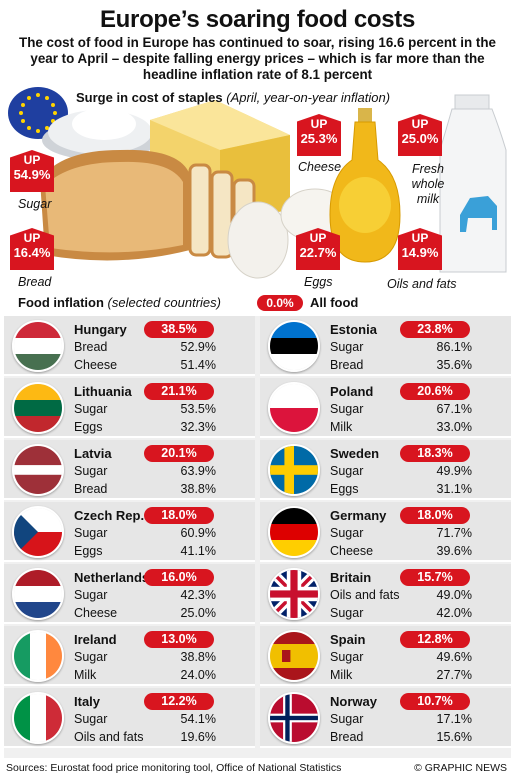 The image size is (515, 779). Describe the element at coordinates (454, 657) in the screenshot. I see `item-value: 49.6%` at that location.